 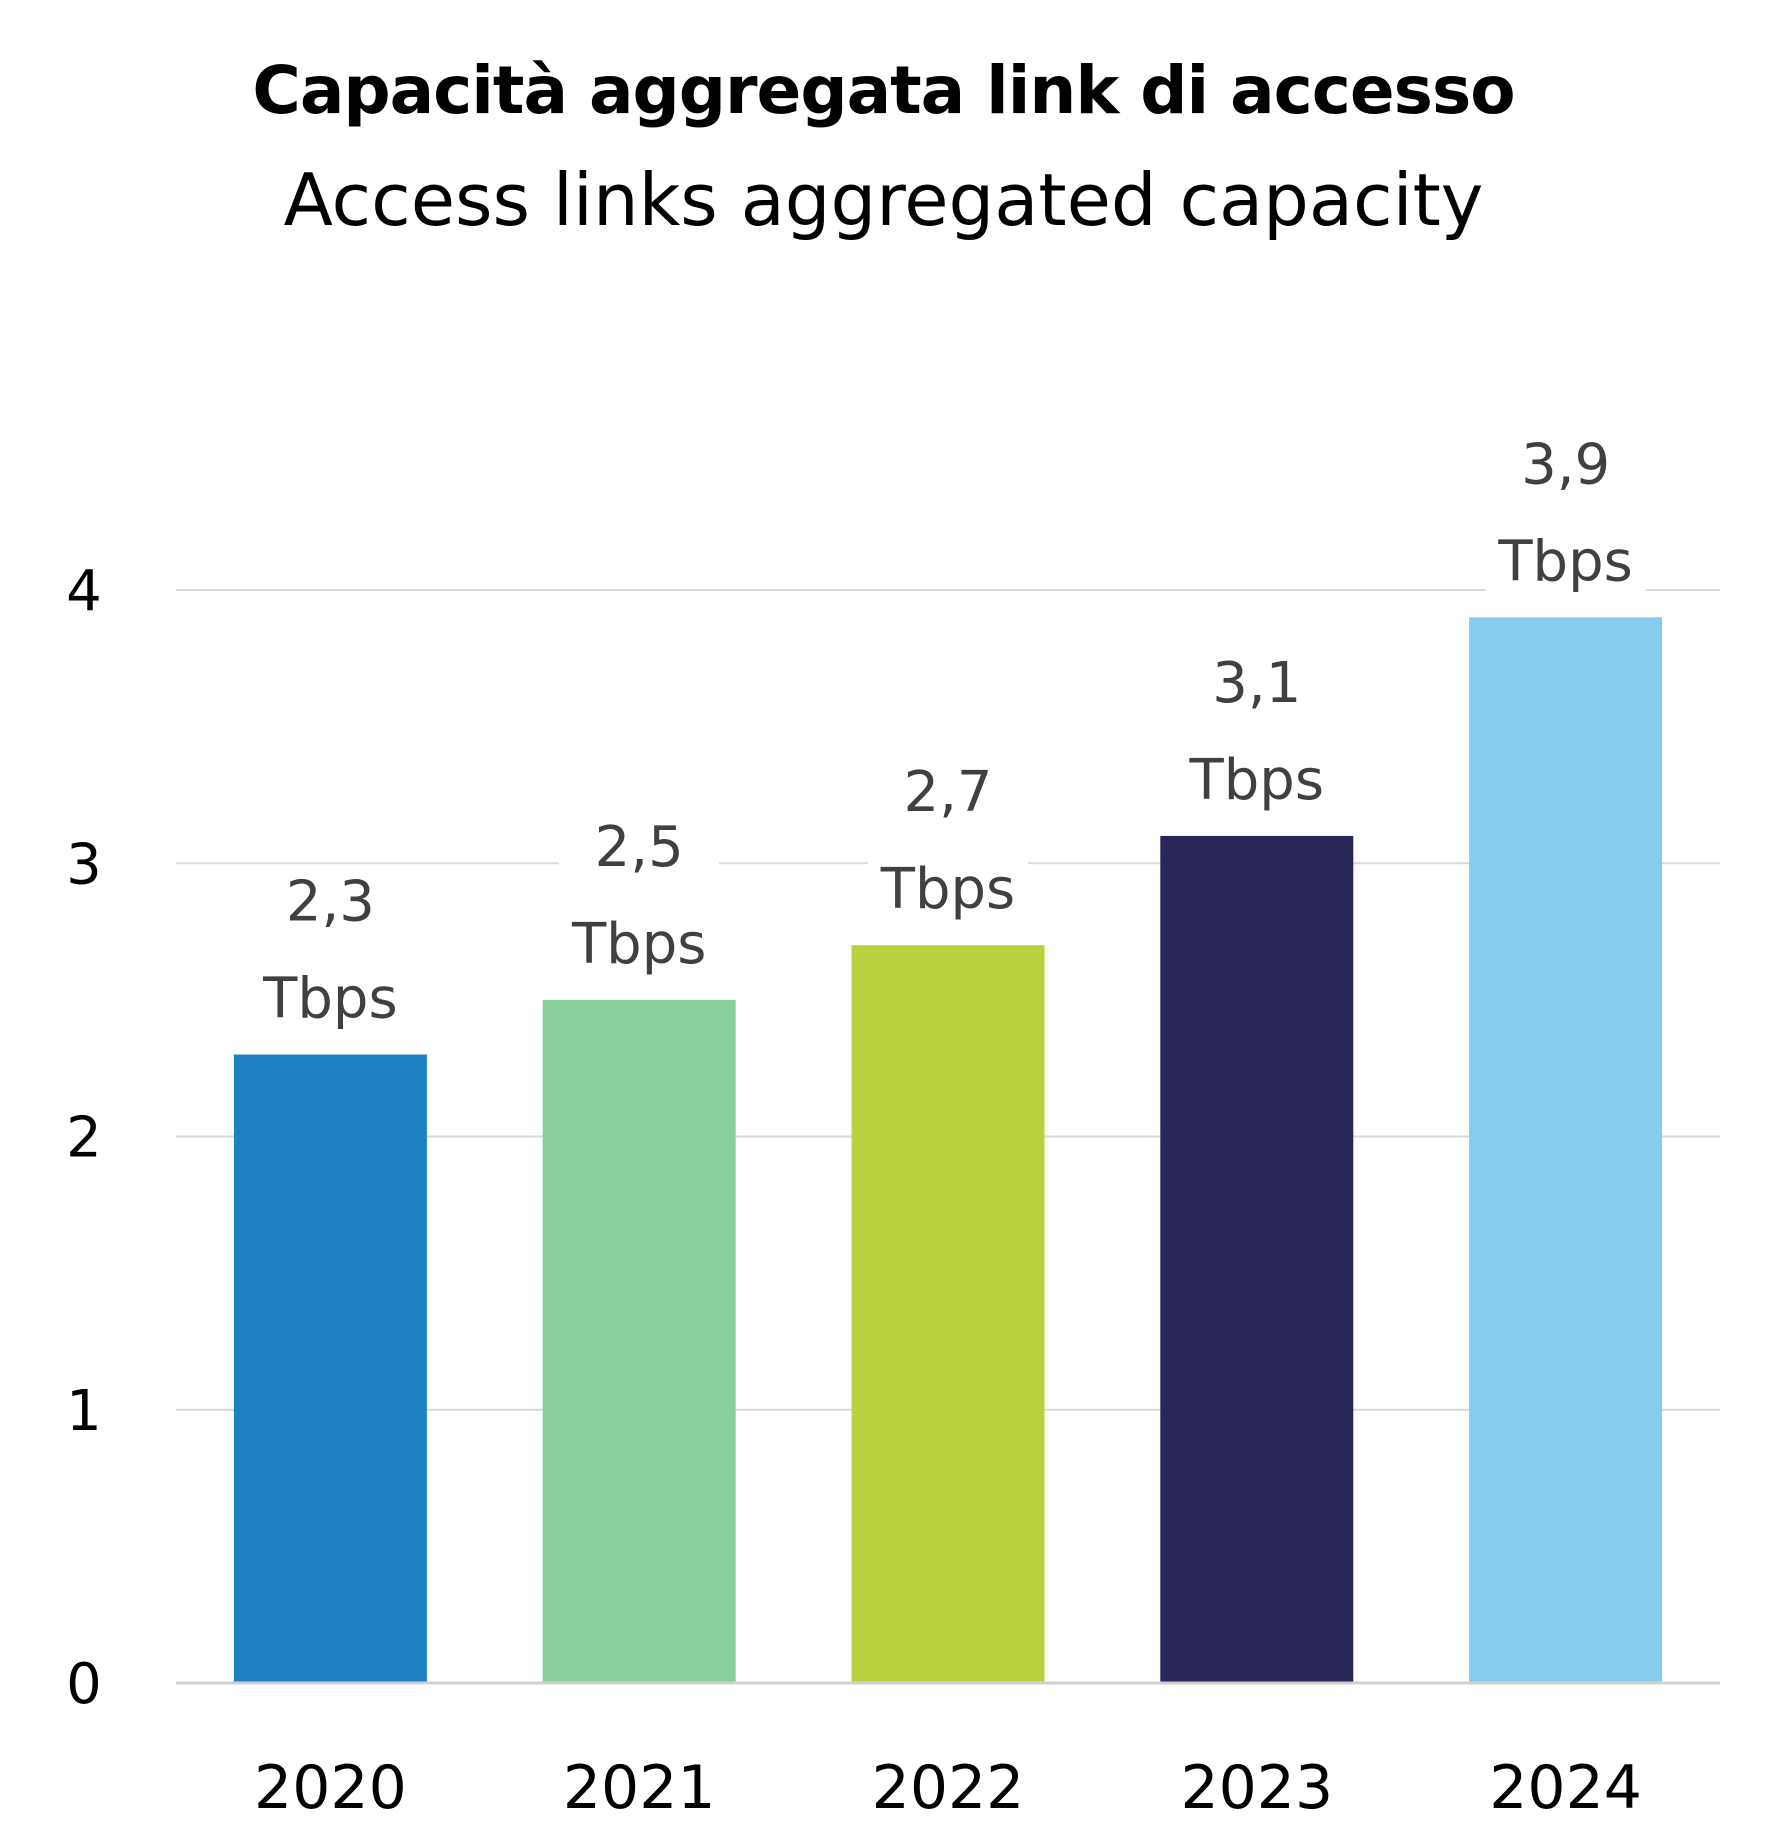 What do you see at coordinates (639, 847) in the screenshot?
I see `data-label-value-2021: 2,5` at bounding box center [639, 847].